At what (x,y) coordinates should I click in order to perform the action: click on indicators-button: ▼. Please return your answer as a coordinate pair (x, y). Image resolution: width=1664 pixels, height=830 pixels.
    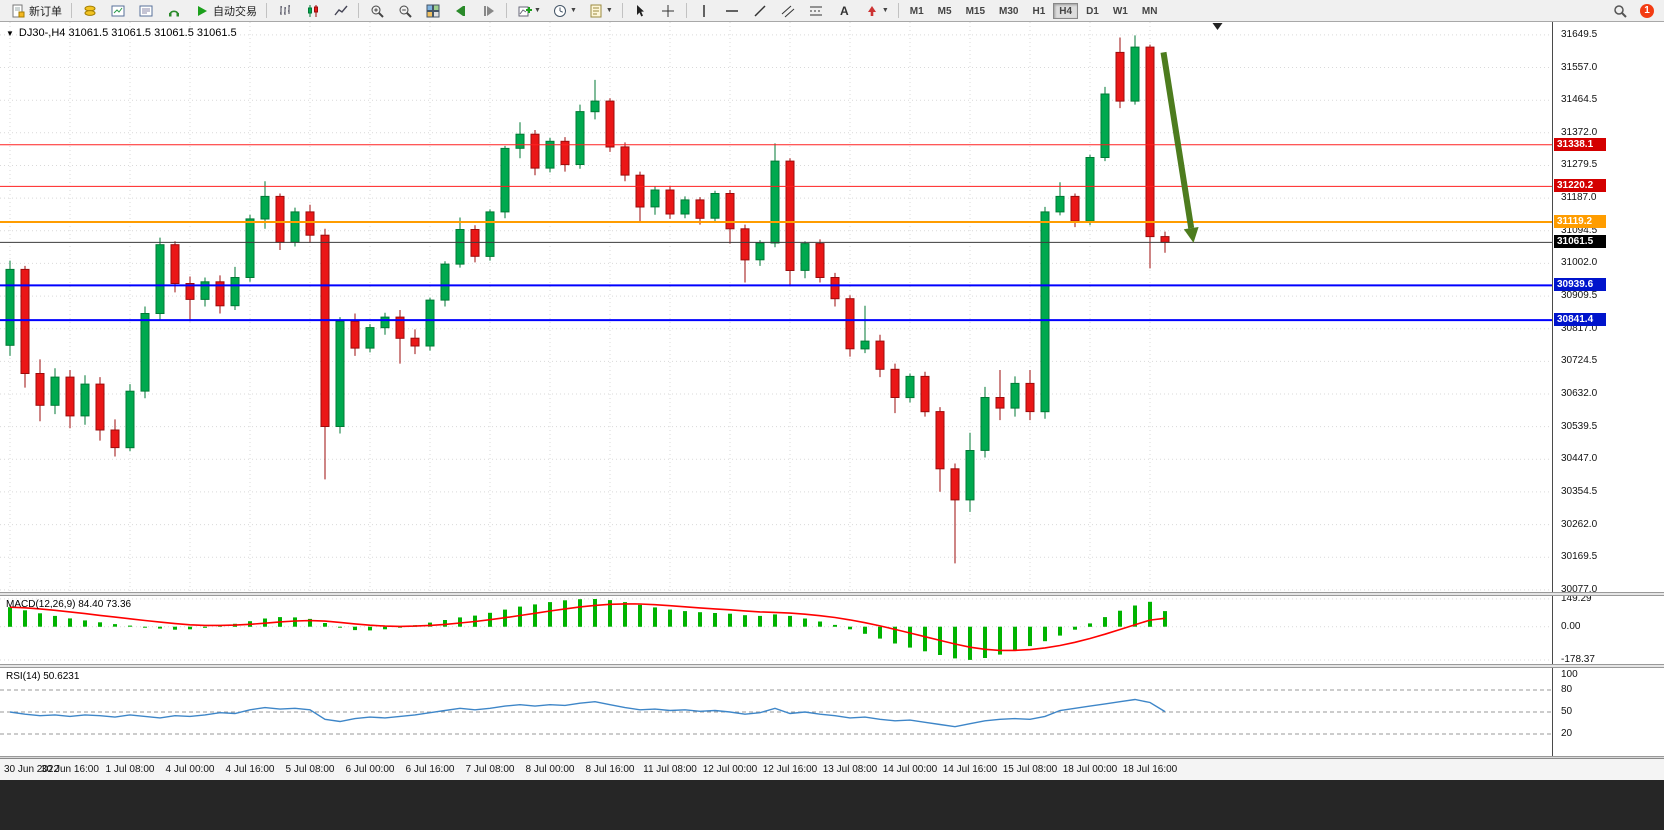
    Looking at the image, I should click on (528, 11).